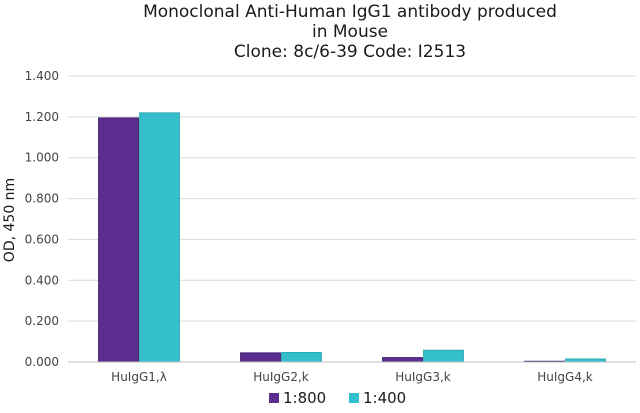 The height and width of the screenshot is (413, 640). What do you see at coordinates (281, 377) in the screenshot?
I see `x-category-label: HuIgG2,k` at bounding box center [281, 377].